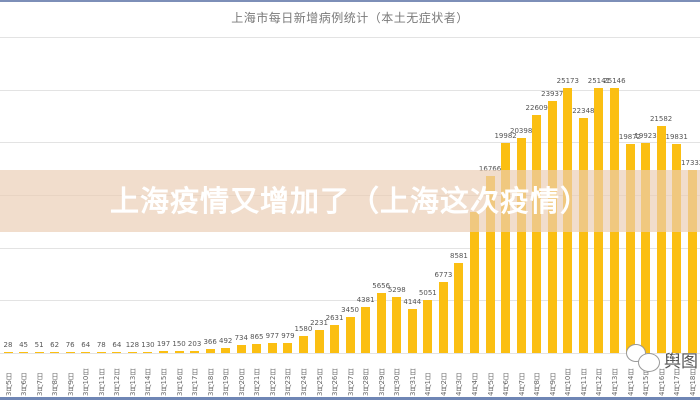 This screenshot has height=400, width=700. Describe the element at coordinates (132, 382) in the screenshot. I see `x-tick-label: 3月13日` at that location.